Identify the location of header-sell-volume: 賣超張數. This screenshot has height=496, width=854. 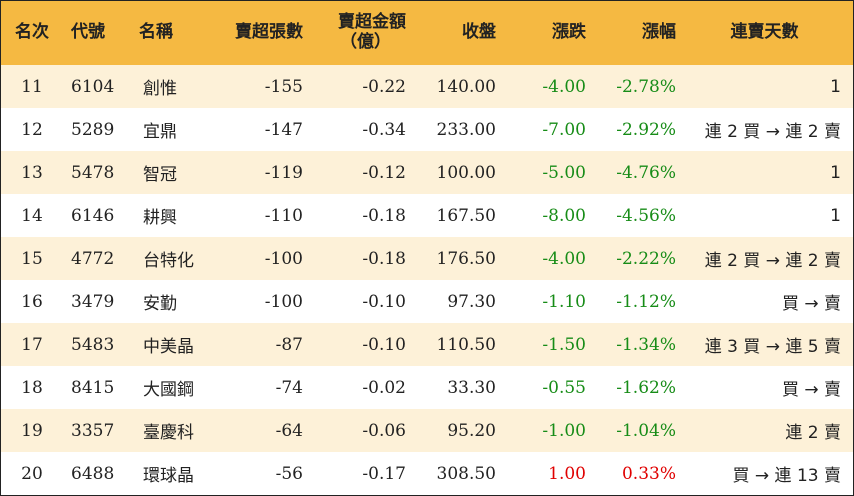
(269, 32).